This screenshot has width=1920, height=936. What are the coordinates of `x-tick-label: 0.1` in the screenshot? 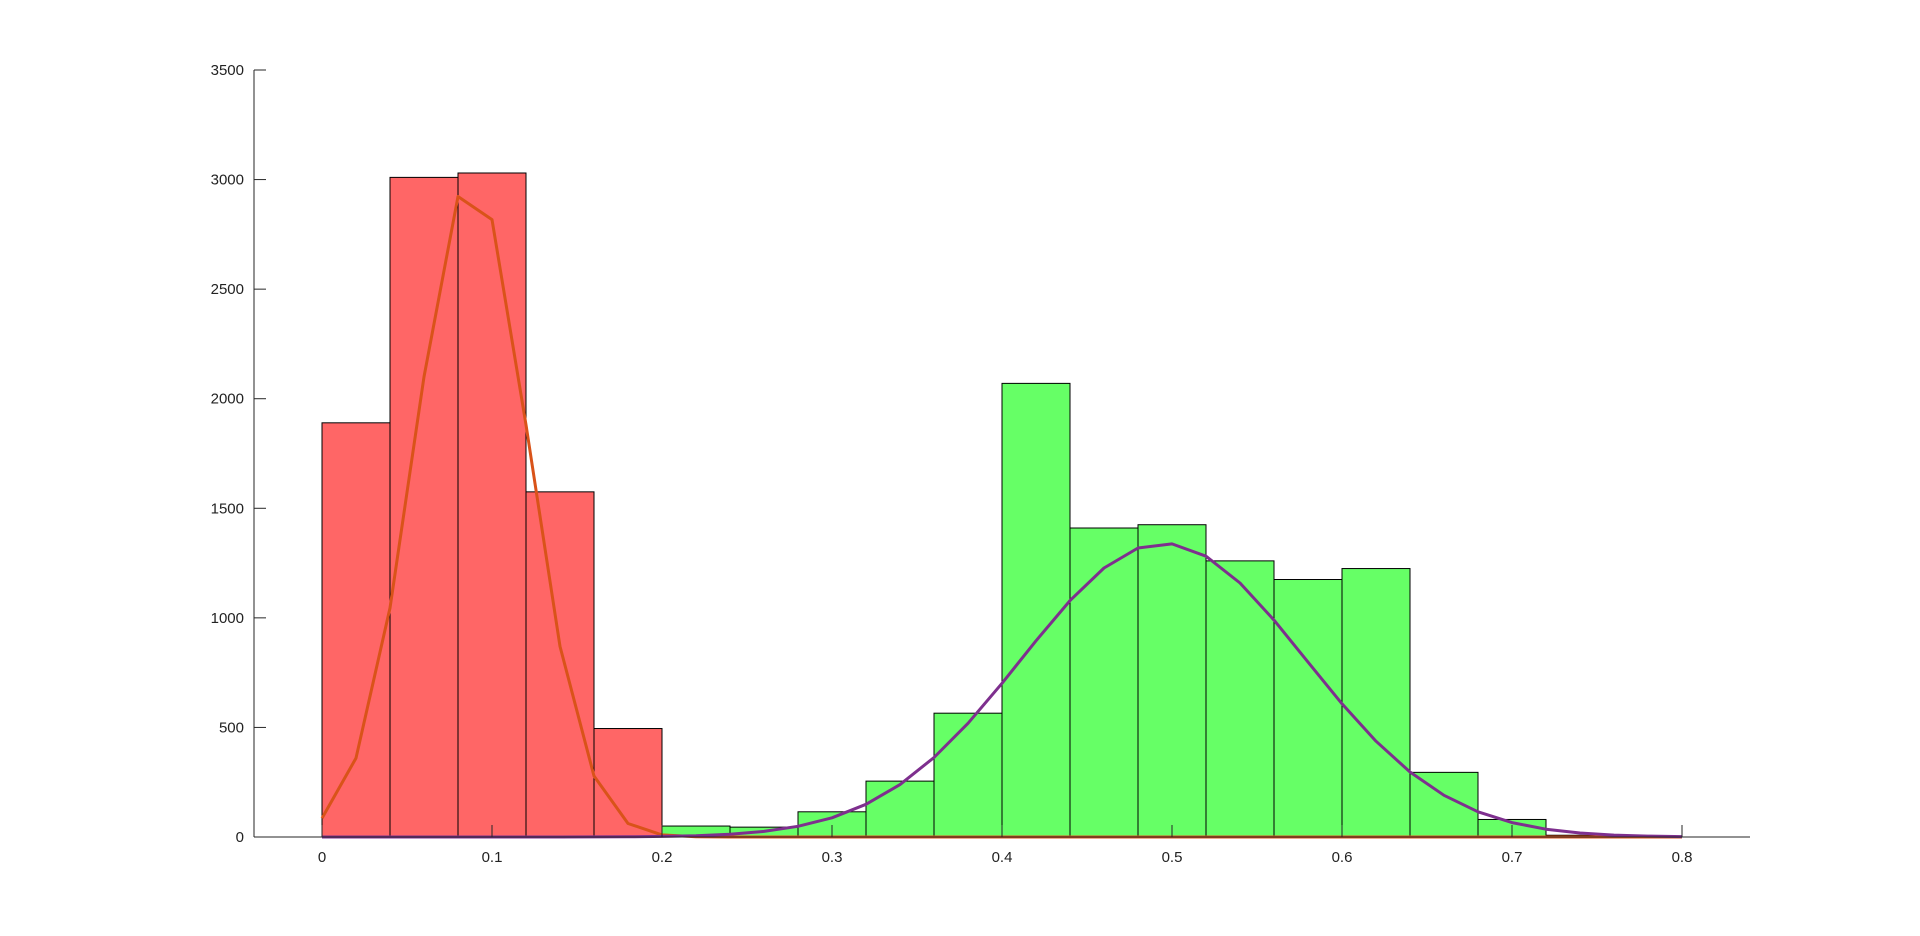 It's located at (492, 857).